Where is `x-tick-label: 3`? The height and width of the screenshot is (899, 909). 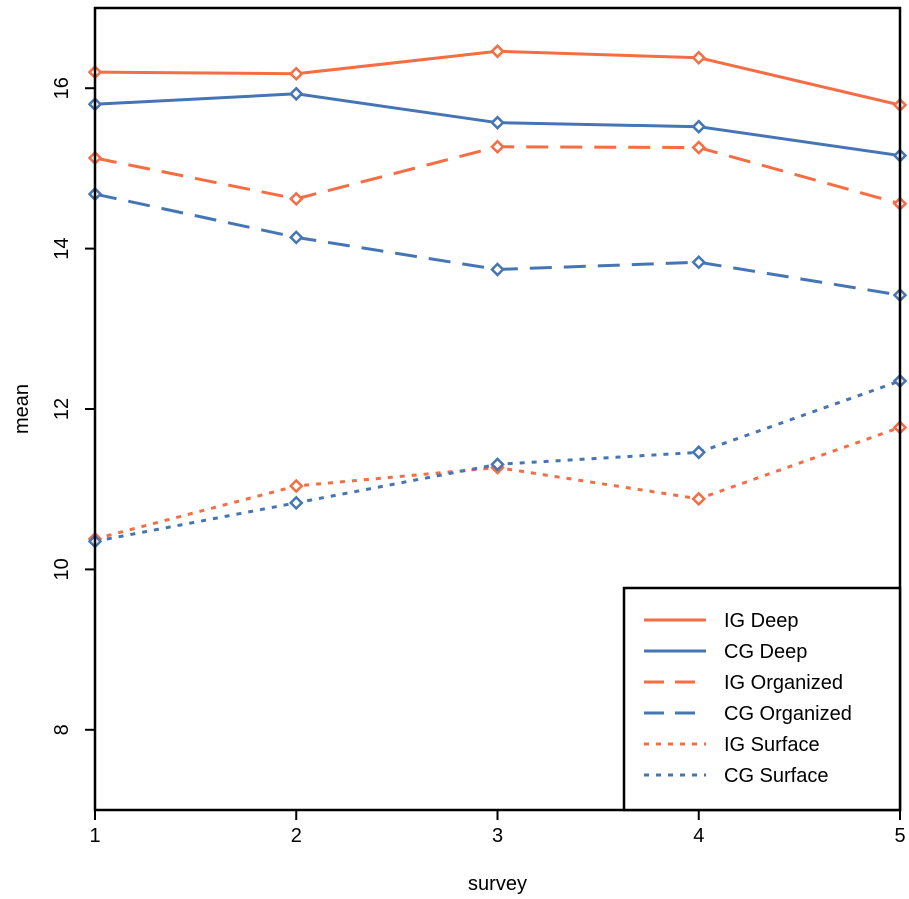
x-tick-label: 3 is located at coordinates (497, 836).